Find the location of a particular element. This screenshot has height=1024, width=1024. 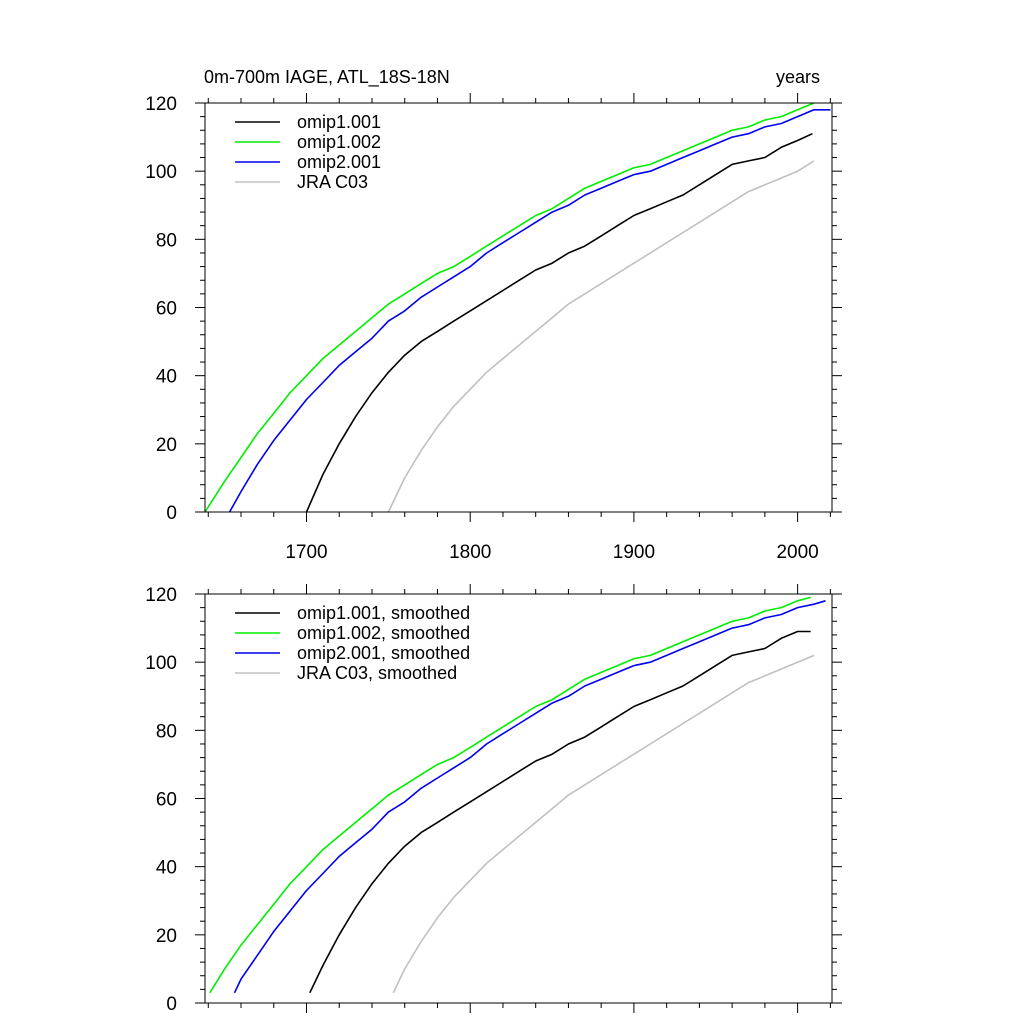

legend-label: JRA C03 is located at coordinates (332, 182).